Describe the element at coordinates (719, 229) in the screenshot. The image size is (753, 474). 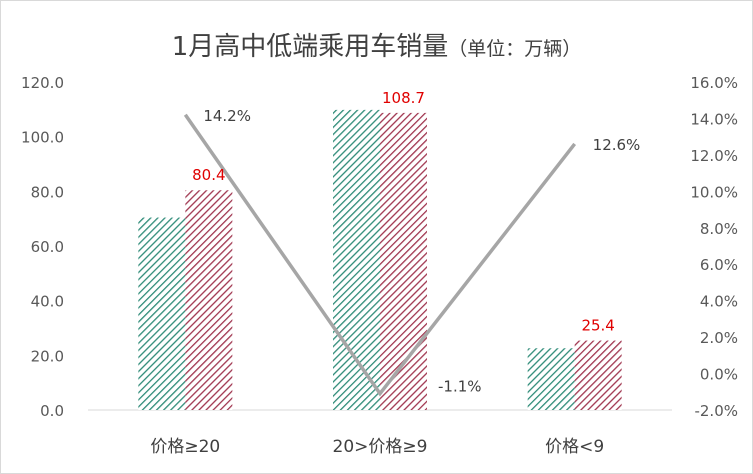
I see `y2-tick-label: 8.0%` at that location.